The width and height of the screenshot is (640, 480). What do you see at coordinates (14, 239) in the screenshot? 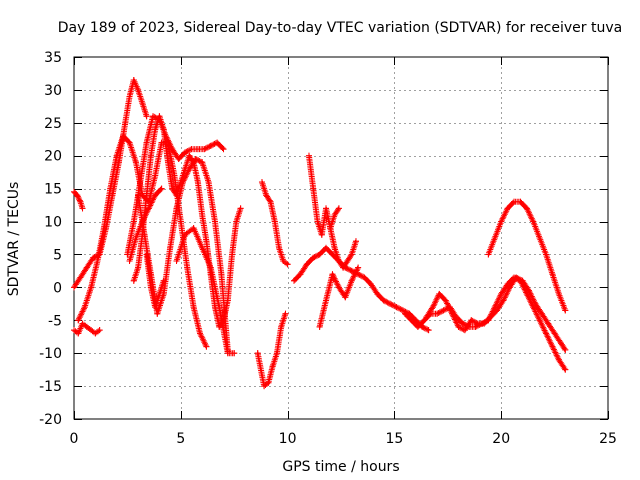
I see `y-axis-label: SDTVAR / TECUs` at bounding box center [14, 239].